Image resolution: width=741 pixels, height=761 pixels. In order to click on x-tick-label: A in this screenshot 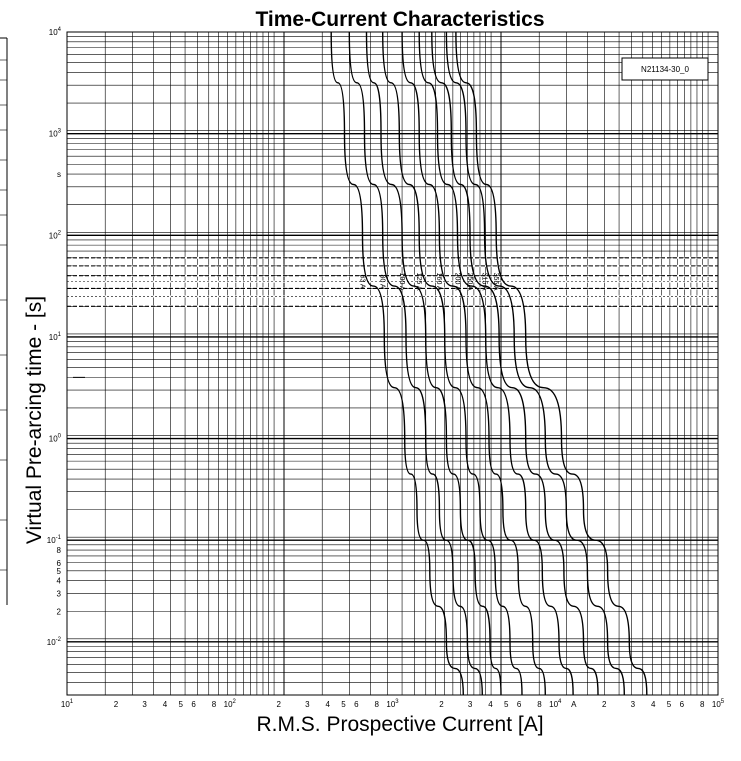, I will do `click(574, 704)`.